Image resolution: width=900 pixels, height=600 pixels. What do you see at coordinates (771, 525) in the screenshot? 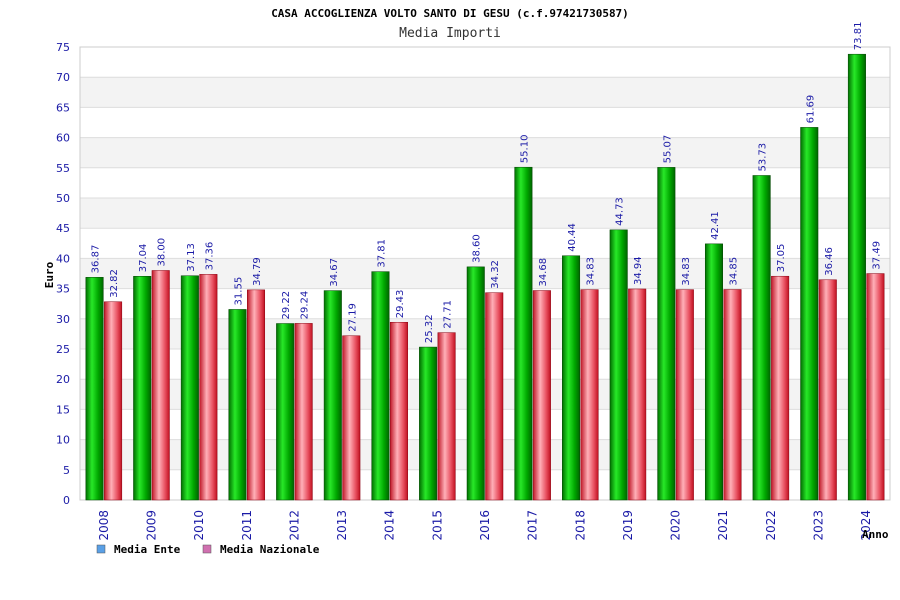
I see `x-tick-label: 2022` at bounding box center [771, 525].